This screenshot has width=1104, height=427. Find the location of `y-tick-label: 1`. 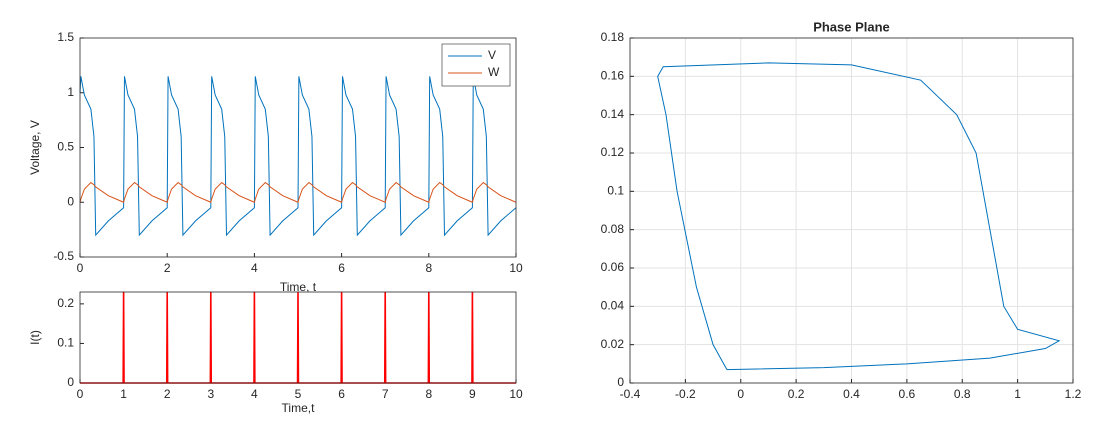

y-tick-label: 1 is located at coordinates (70, 92).